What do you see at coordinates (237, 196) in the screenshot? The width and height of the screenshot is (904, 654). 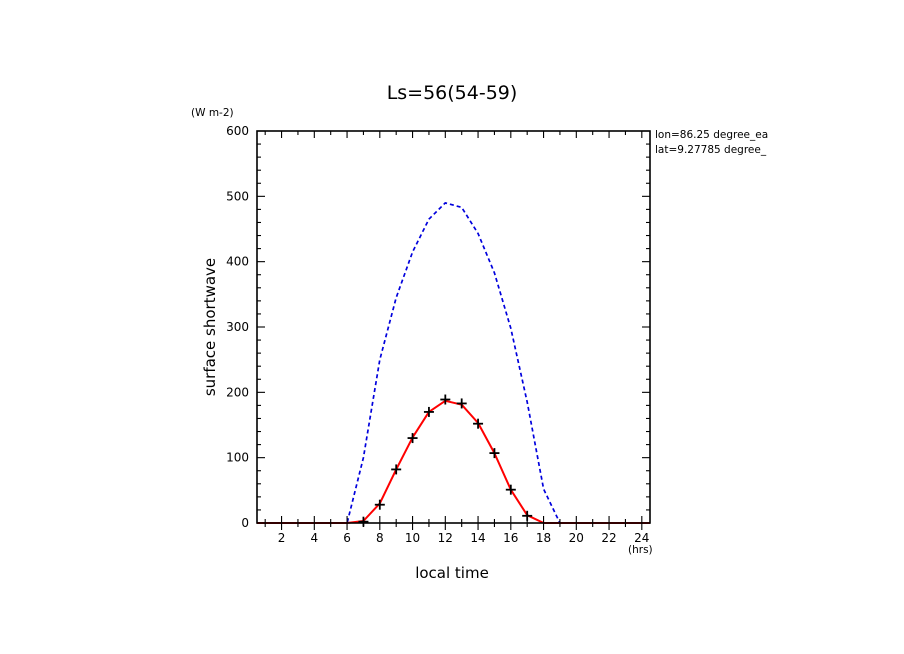 I see `y-tick-label: 500` at bounding box center [237, 196].